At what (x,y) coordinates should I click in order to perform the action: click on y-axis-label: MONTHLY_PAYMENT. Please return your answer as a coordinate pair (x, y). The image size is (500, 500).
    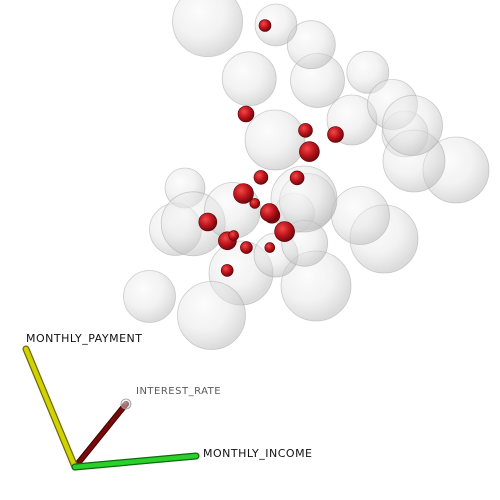
    Looking at the image, I should click on (84, 338).